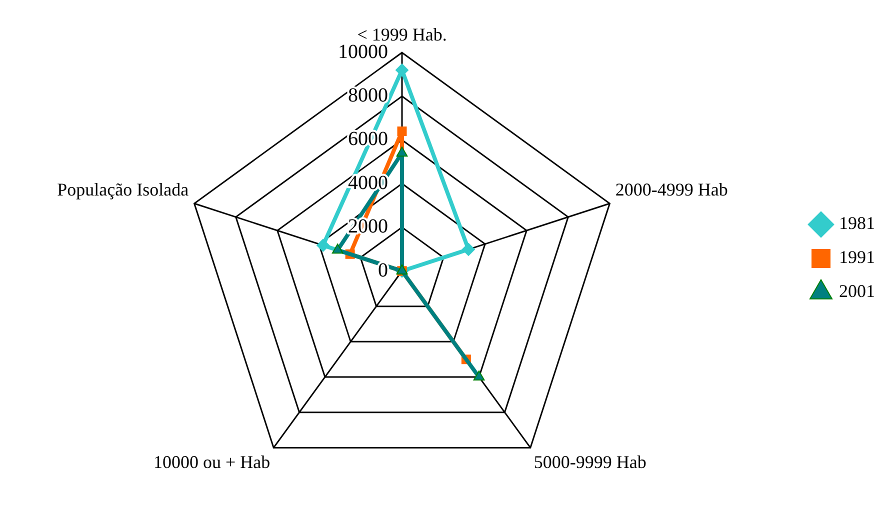  What do you see at coordinates (857, 223) in the screenshot?
I see `legend-label: 1981` at bounding box center [857, 223].